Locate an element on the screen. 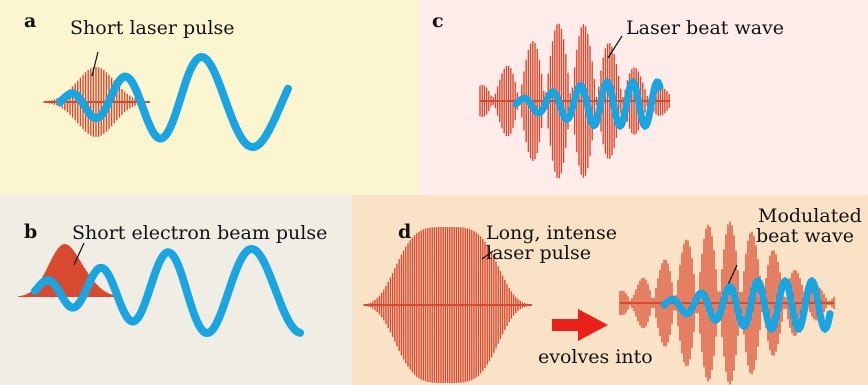 The width and height of the screenshot is (868, 385). modulated-label-line-1: Modulated is located at coordinates (810, 216).